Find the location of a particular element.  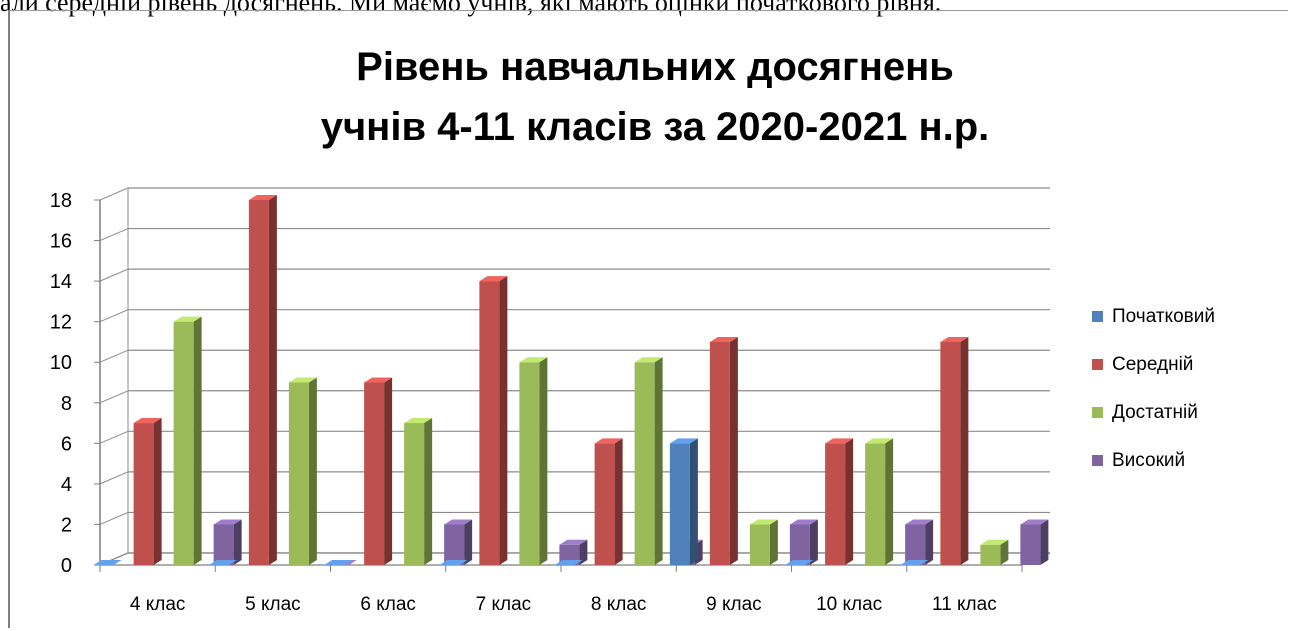

legend-label: Середній is located at coordinates (1152, 364).